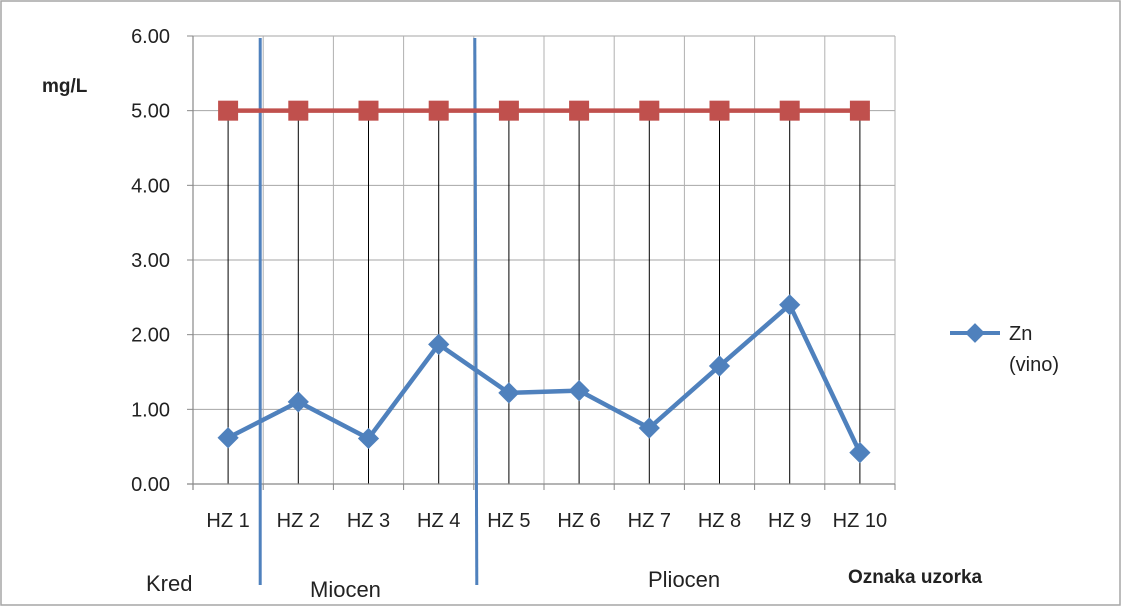 The image size is (1121, 611). What do you see at coordinates (368, 521) in the screenshot?
I see `x-tick-label: HZ 3` at bounding box center [368, 521].